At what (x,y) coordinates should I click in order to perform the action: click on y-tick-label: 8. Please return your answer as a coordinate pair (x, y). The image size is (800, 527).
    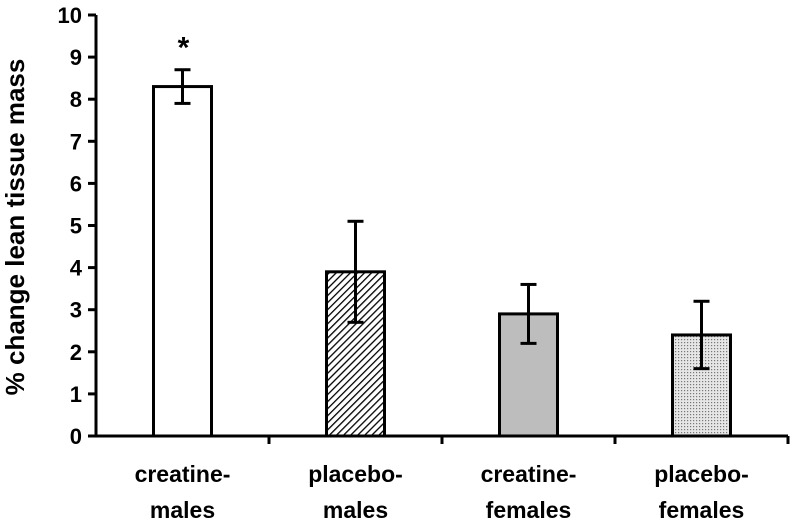
    Looking at the image, I should click on (76, 99).